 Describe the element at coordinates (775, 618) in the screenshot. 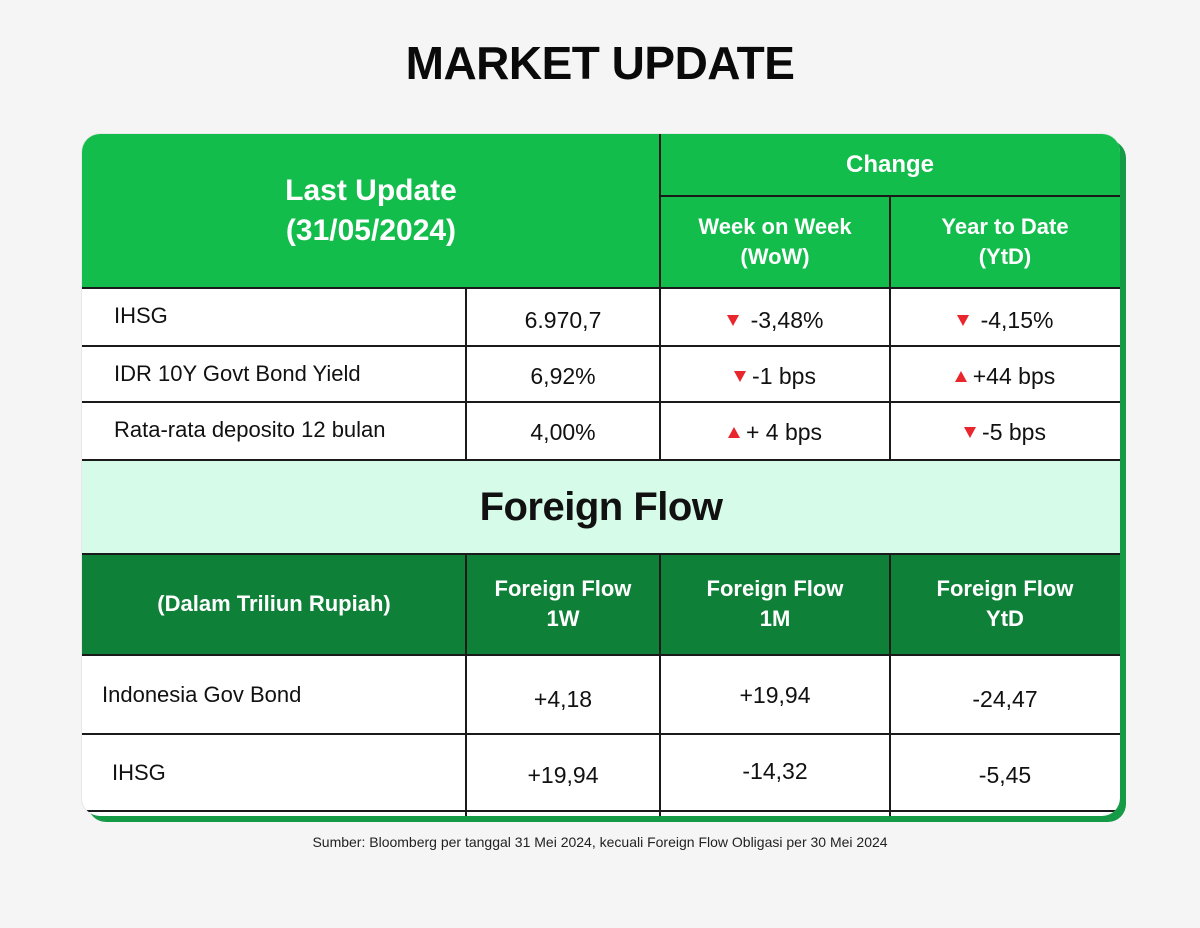

I see `flow-1m-line2: 1M` at that location.